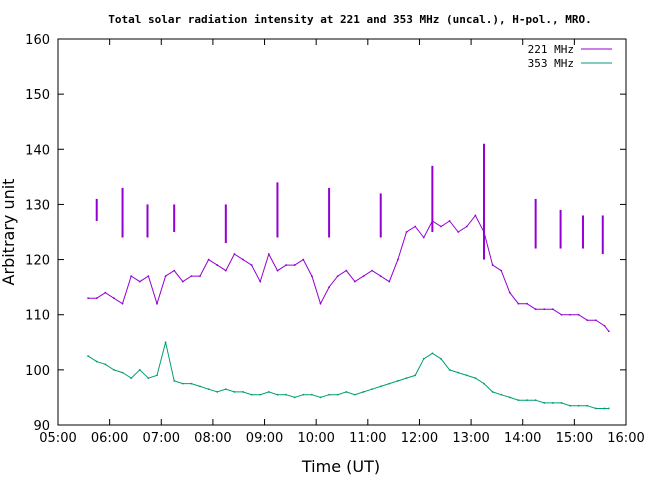 The width and height of the screenshot is (650, 480). I want to click on y-axis-label: Arbitrary unit, so click(9, 232).